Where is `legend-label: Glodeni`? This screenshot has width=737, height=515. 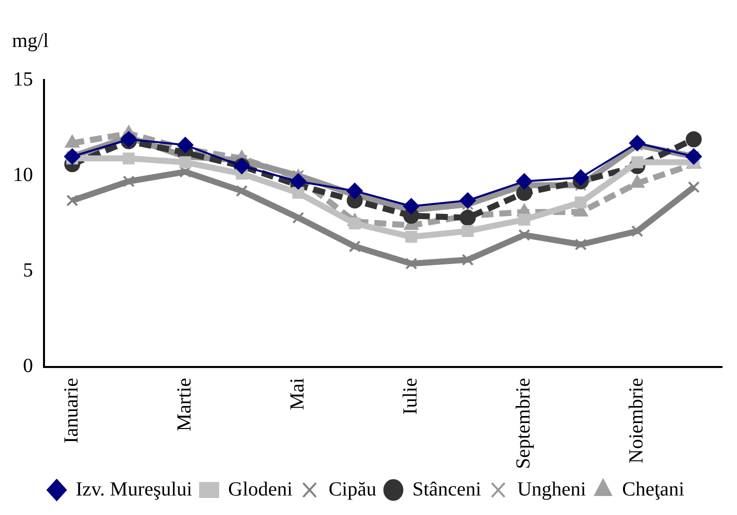
legend-label: Glodeni is located at coordinates (261, 489).